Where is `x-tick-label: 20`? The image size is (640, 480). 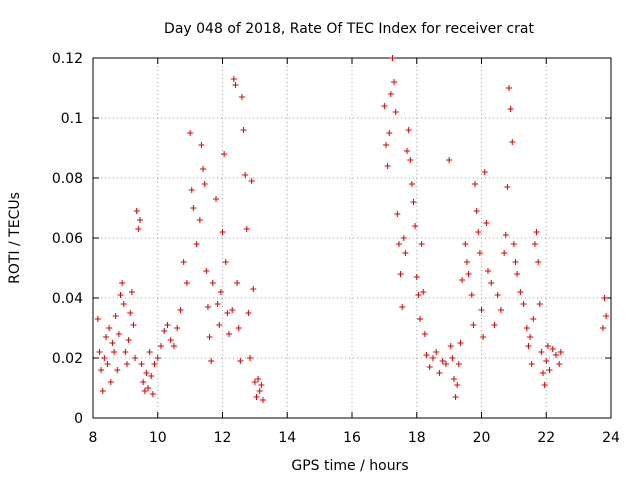
x-tick-label: 20 is located at coordinates (482, 438).